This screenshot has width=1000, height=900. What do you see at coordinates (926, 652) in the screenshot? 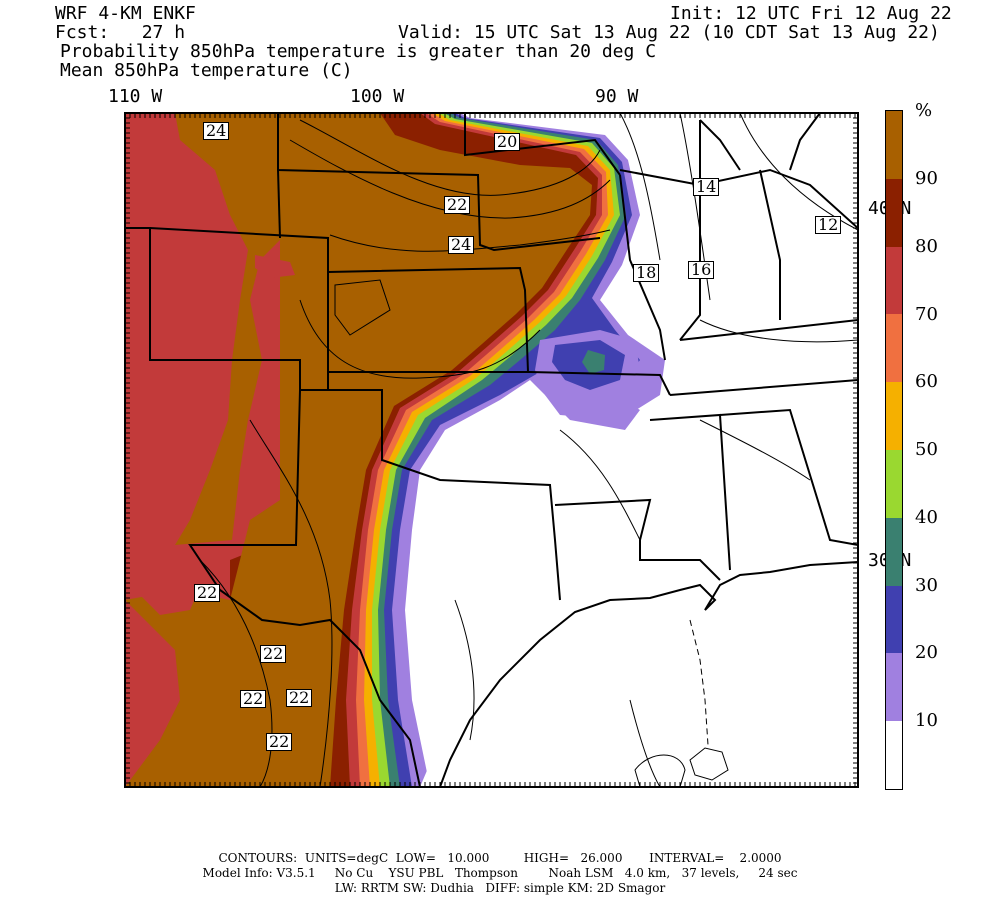
I see `legend-label: 20` at bounding box center [926, 652].